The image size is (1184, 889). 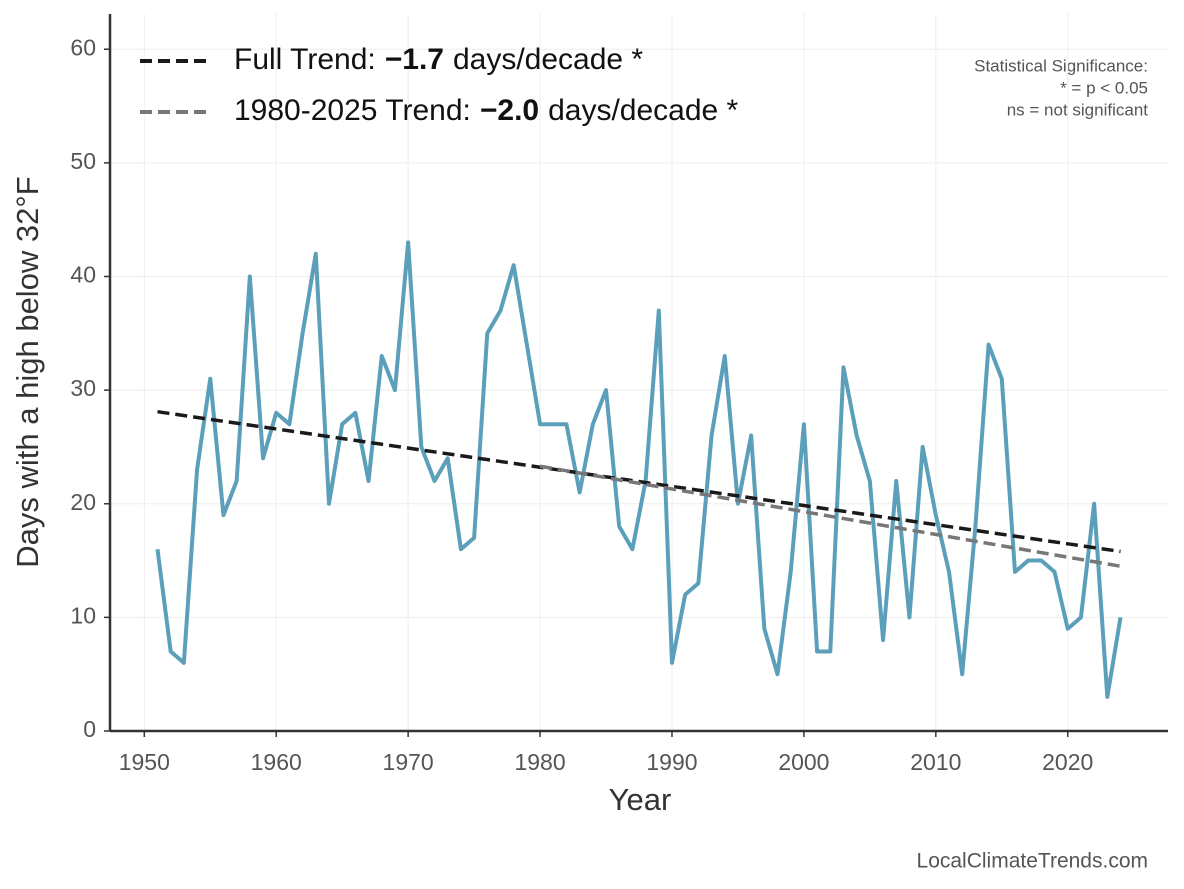 What do you see at coordinates (27, 371) in the screenshot?
I see `y-axis-label: Days with a high below 32°F` at bounding box center [27, 371].